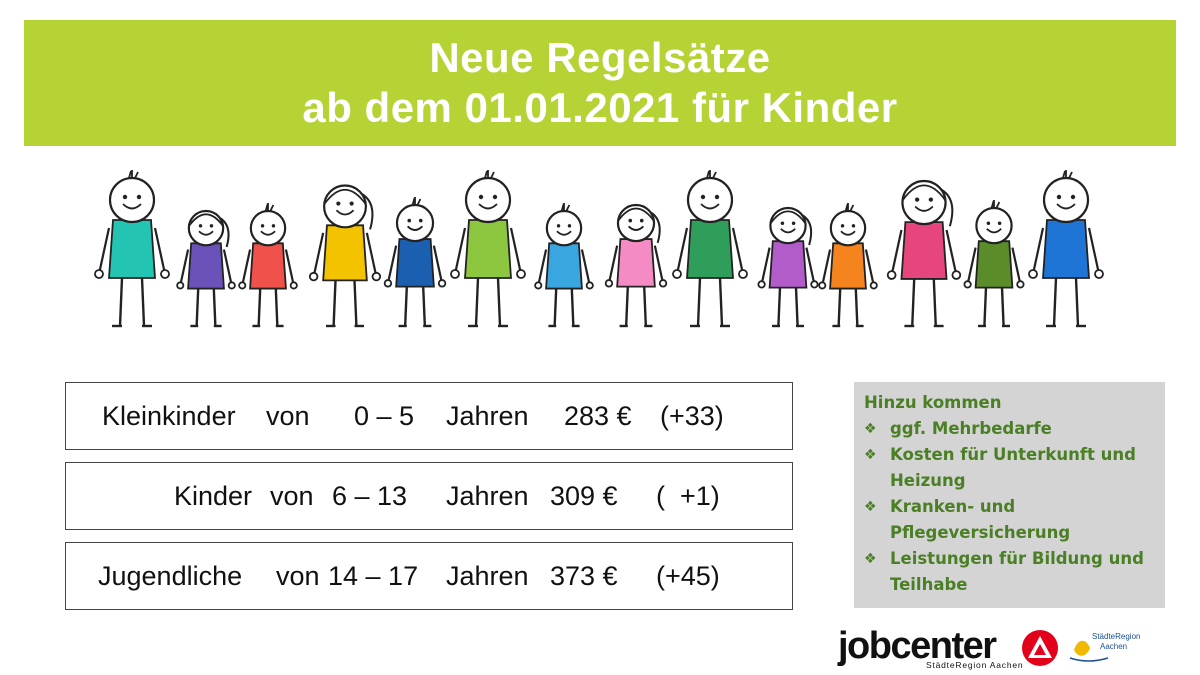  What do you see at coordinates (429, 496) in the screenshot?
I see `rate-row-kinder: Kinder von 6 – 13 Jahren 309 € ( +1)` at bounding box center [429, 496].